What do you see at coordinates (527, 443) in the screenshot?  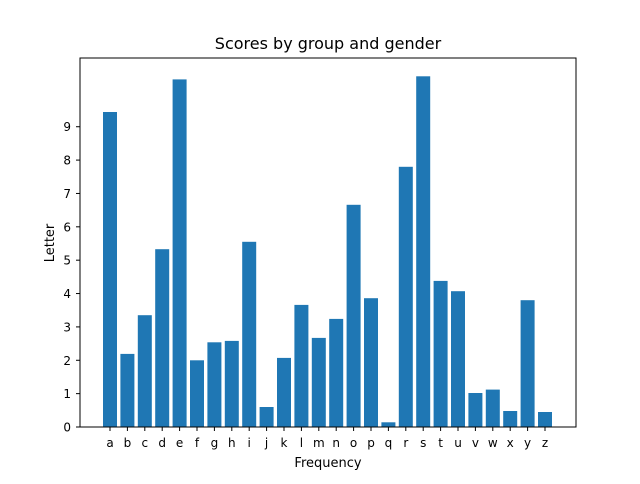 I see `x-tick-label: y` at bounding box center [527, 443].